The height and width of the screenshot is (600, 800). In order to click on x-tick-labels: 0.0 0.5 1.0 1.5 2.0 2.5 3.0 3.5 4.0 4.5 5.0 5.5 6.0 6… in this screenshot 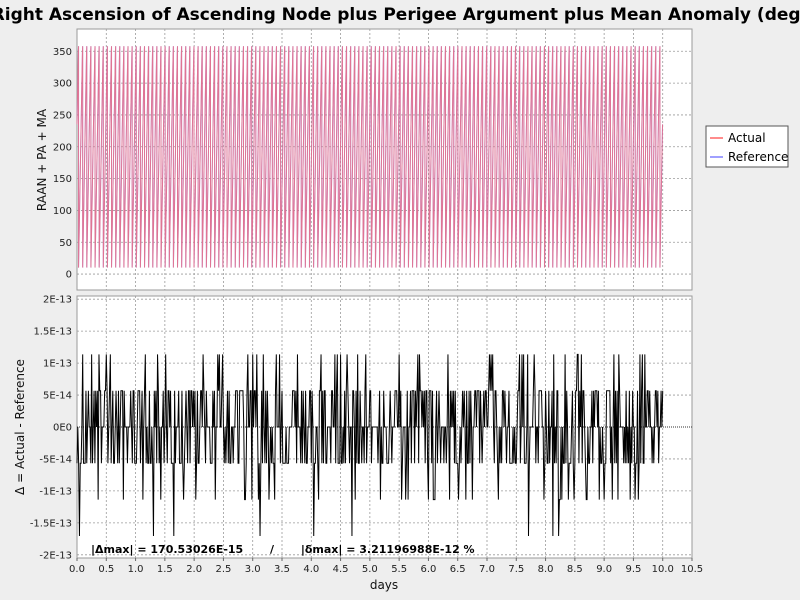, I will do `click(386, 566)`.